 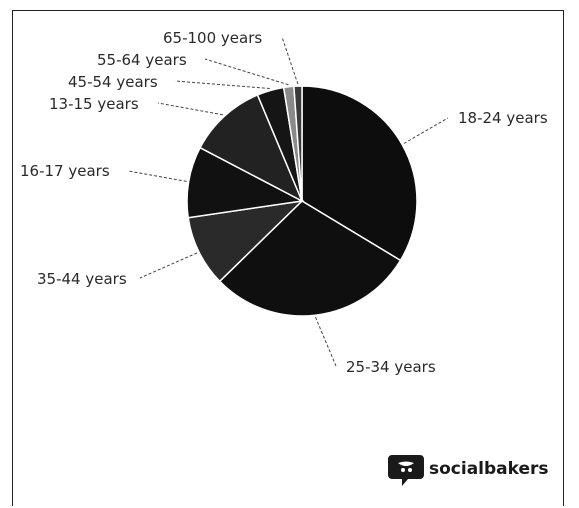 What do you see at coordinates (113, 82) in the screenshot?
I see `slice-label: 45-54 years` at bounding box center [113, 82].